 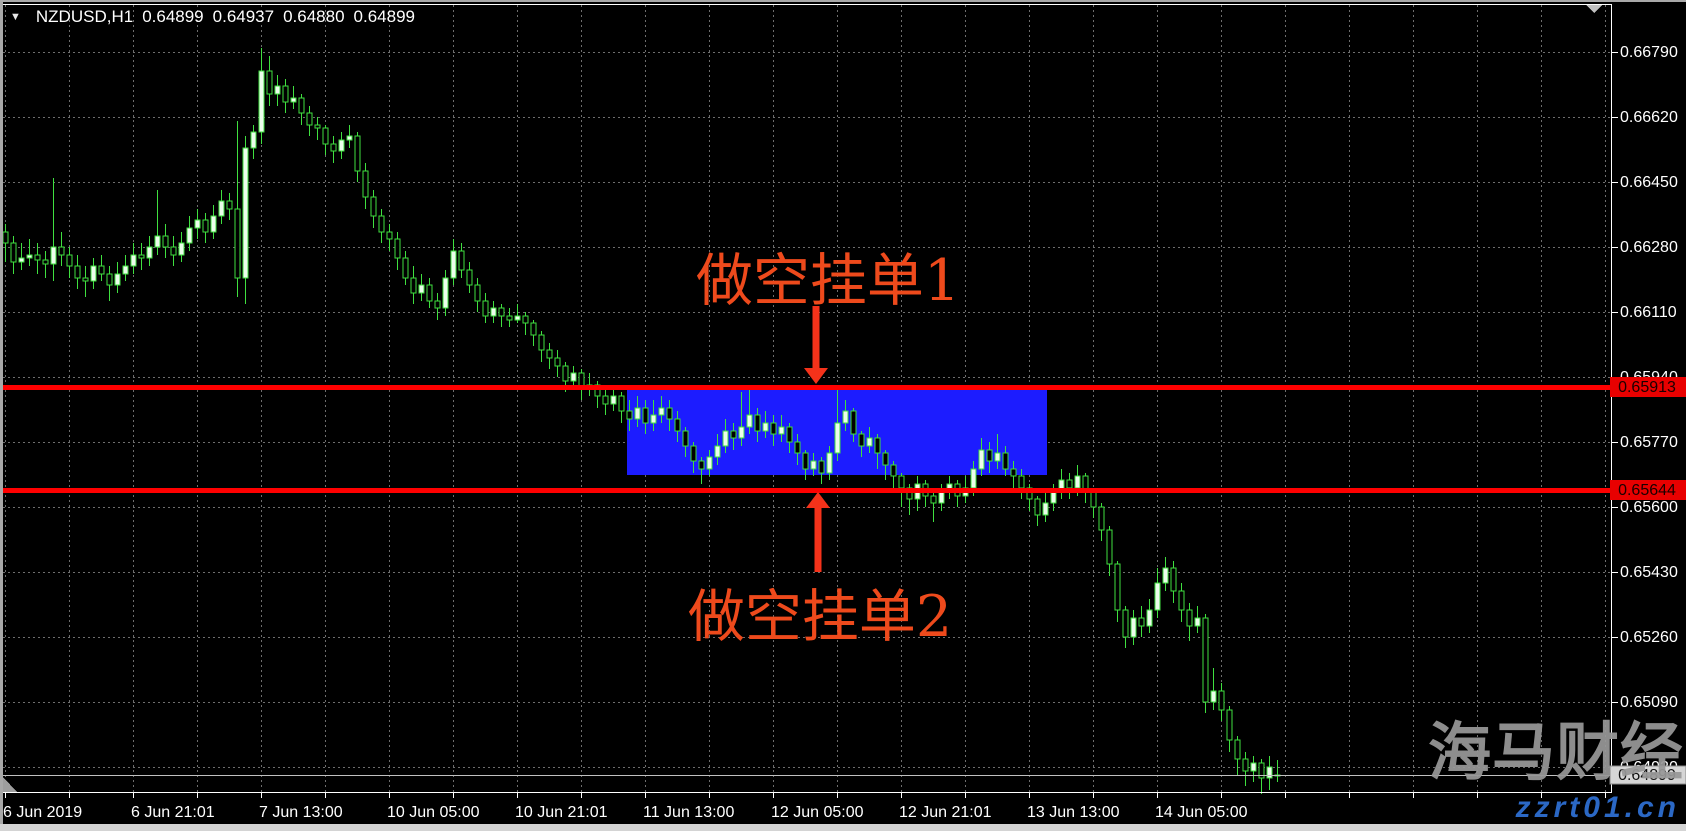 I want to click on symbol-dropdown-icon: ▼, so click(x=15, y=17).